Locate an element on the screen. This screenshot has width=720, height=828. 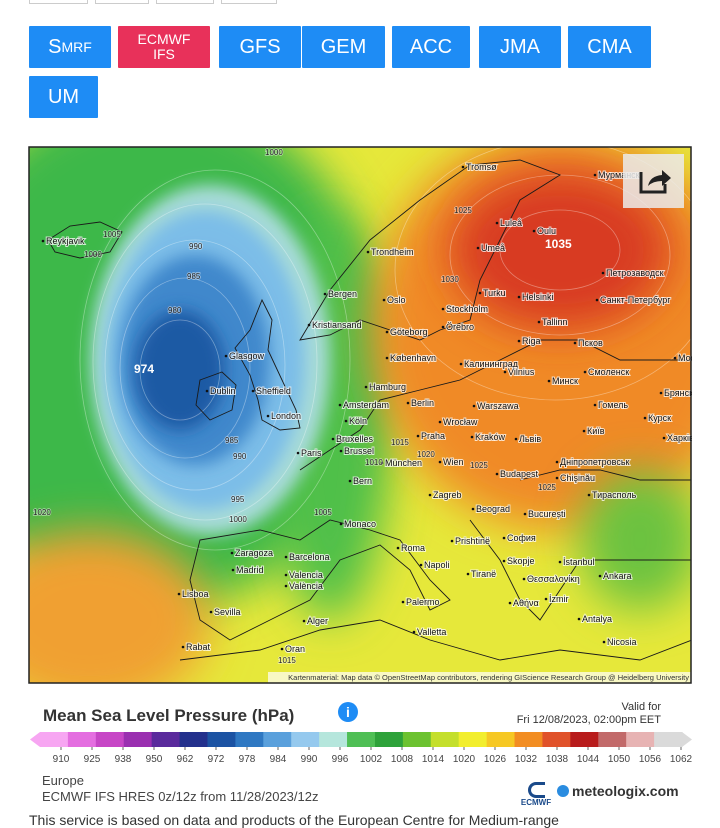
city-label: Chişinău is located at coordinates (577, 478).